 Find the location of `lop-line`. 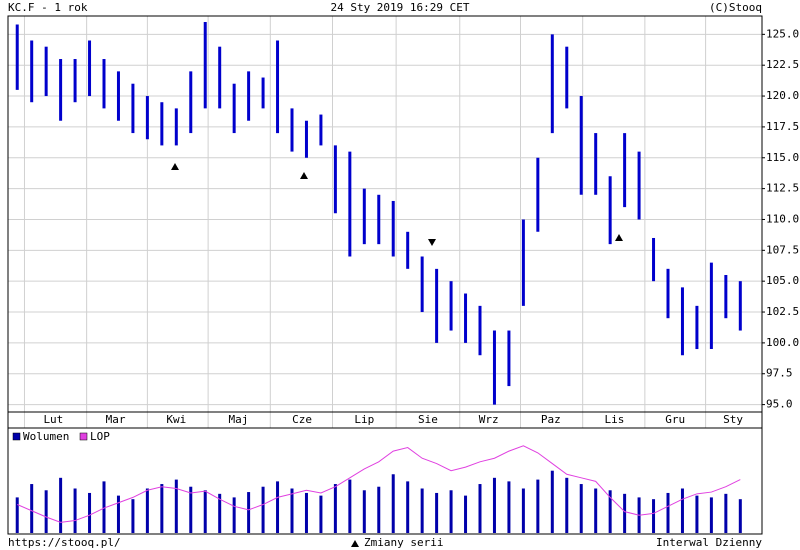

lop-line is located at coordinates (379, 484).